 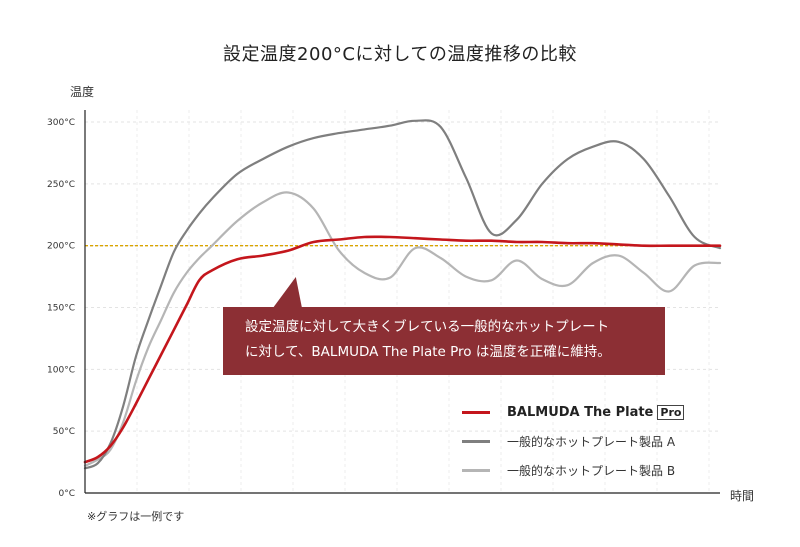 I want to click on y-tick-label-300: 300°C, so click(x=61, y=123).